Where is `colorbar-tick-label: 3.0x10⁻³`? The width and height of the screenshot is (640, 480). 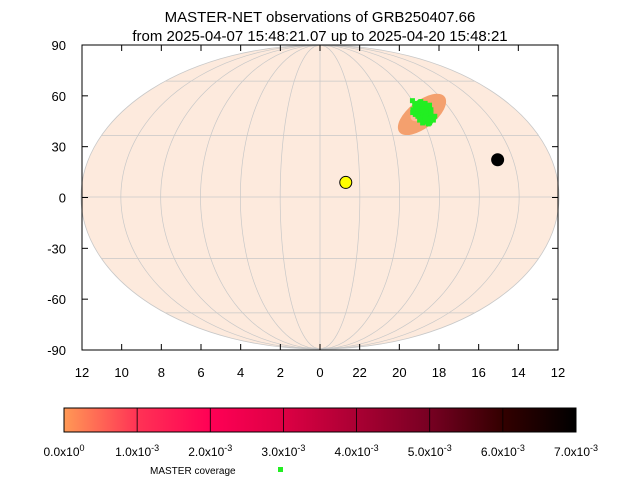
colorbar-tick-label: 3.0x10⁻³ is located at coordinates (283, 451).